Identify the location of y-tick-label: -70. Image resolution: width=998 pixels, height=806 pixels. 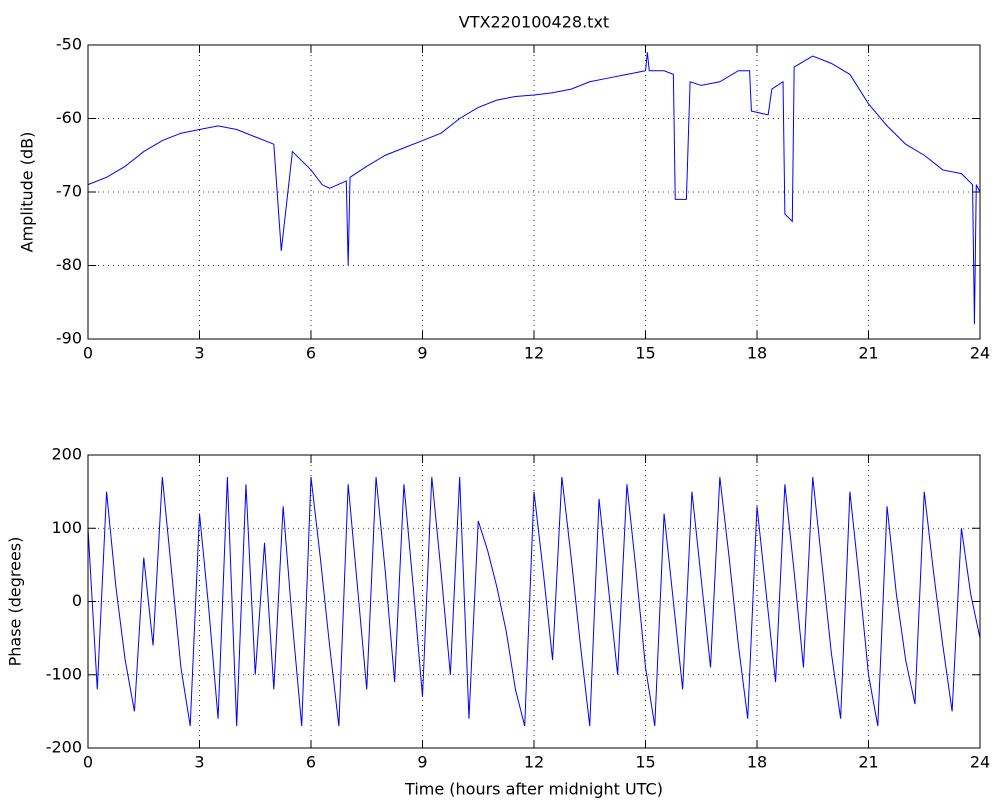
(69, 191).